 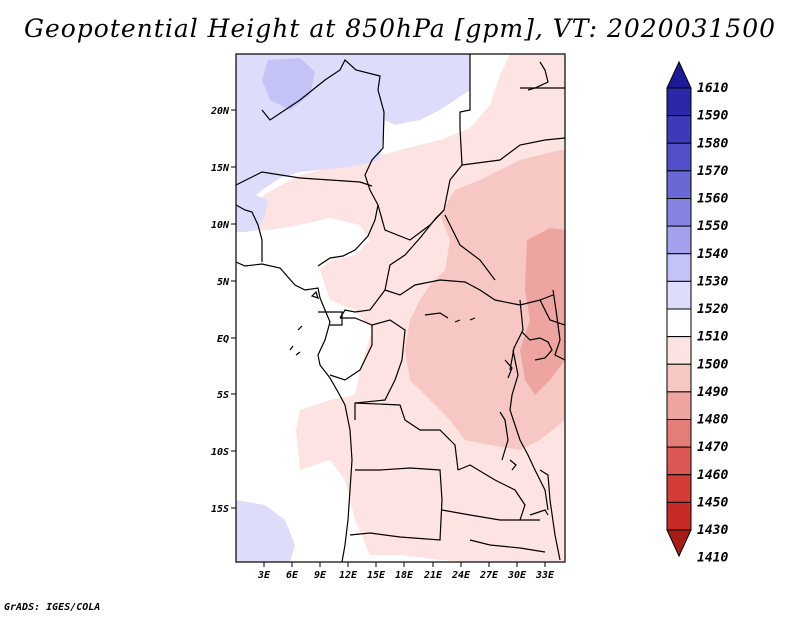 What do you see at coordinates (220, 225) in the screenshot?
I see `lat-tick-label: 10N` at bounding box center [220, 225].